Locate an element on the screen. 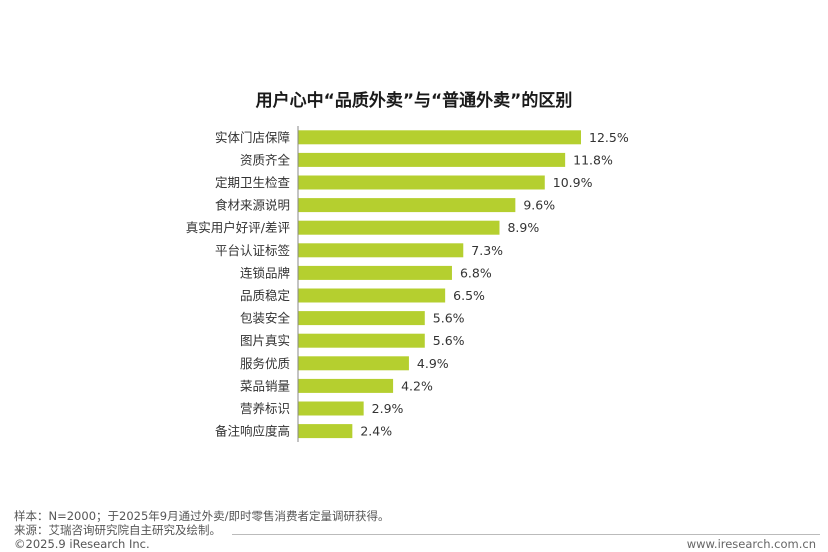 The width and height of the screenshot is (828, 552). value-label: 8.9% is located at coordinates (523, 227).